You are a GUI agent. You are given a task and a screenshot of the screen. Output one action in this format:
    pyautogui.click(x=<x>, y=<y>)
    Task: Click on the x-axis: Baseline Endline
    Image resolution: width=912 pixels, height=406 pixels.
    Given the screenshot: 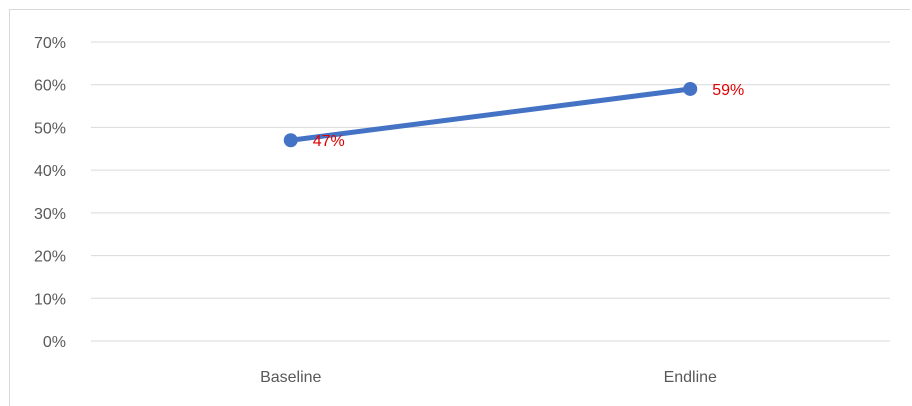 What is the action you would take?
    pyautogui.click(x=488, y=377)
    